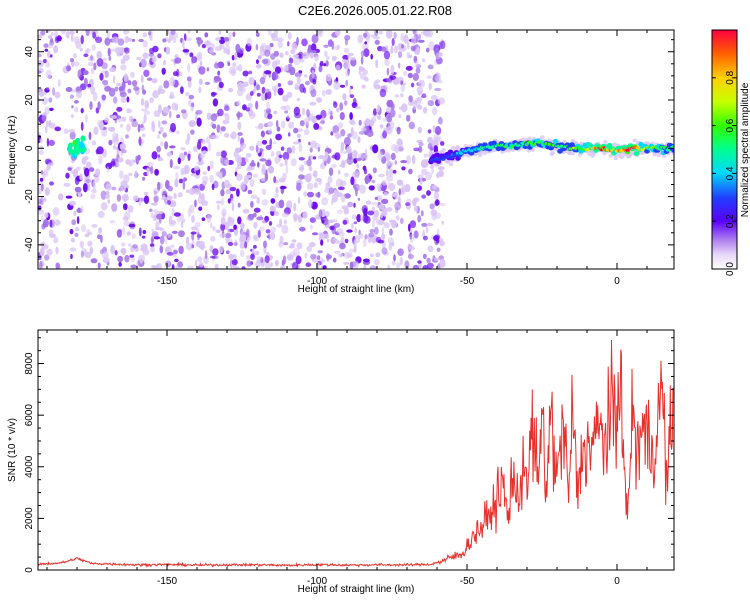 The width and height of the screenshot is (750, 600). I want to click on signal-halo, so click(622, 157).